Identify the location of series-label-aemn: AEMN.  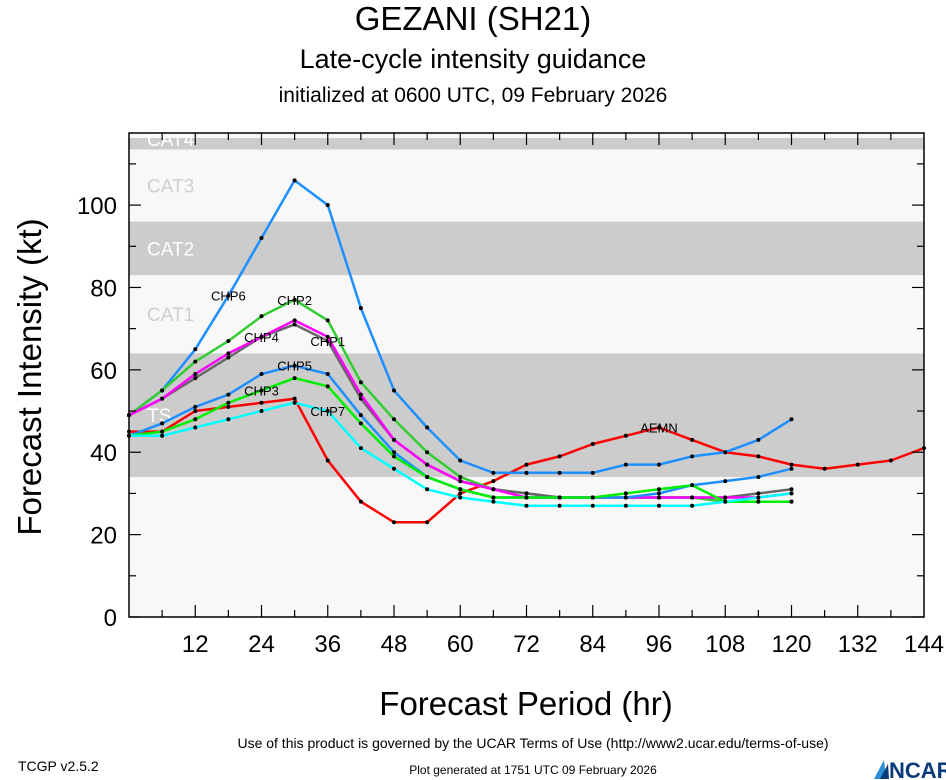
(659, 428).